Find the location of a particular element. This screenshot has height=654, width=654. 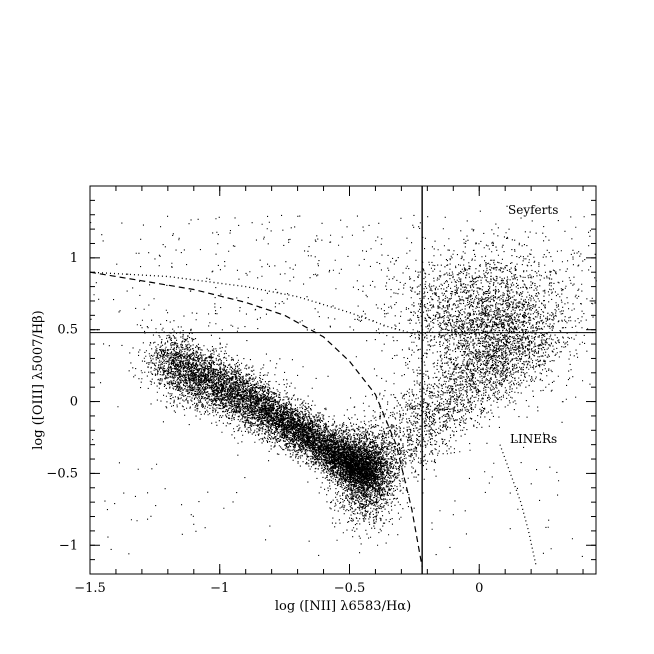

x-axis-title: log ([NII] λ6583/Hα) is located at coordinates (343, 606).